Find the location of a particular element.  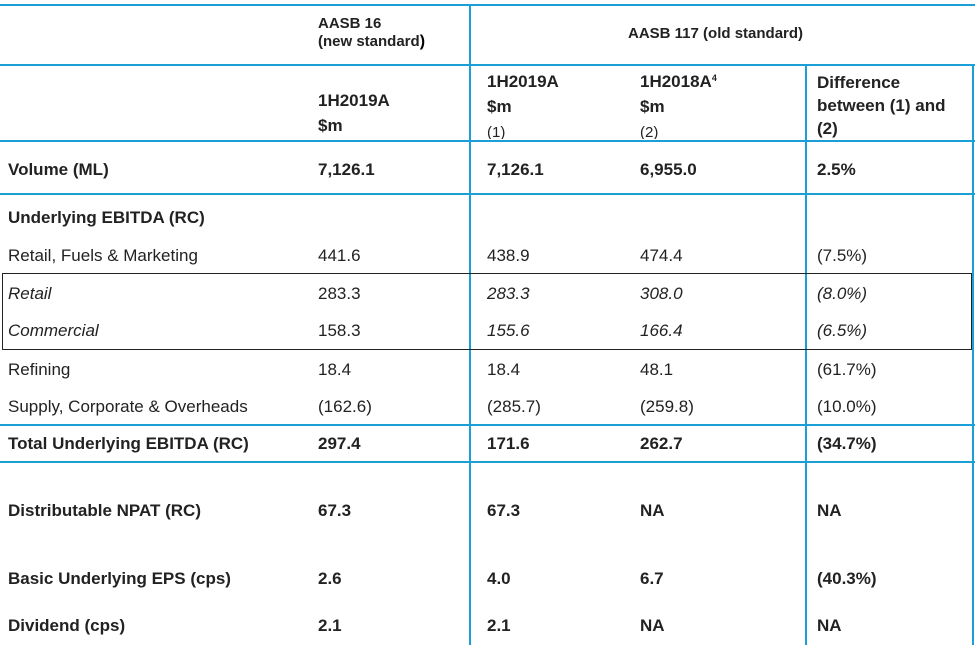

row-retail-aasb16: 283.3 is located at coordinates (339, 293).